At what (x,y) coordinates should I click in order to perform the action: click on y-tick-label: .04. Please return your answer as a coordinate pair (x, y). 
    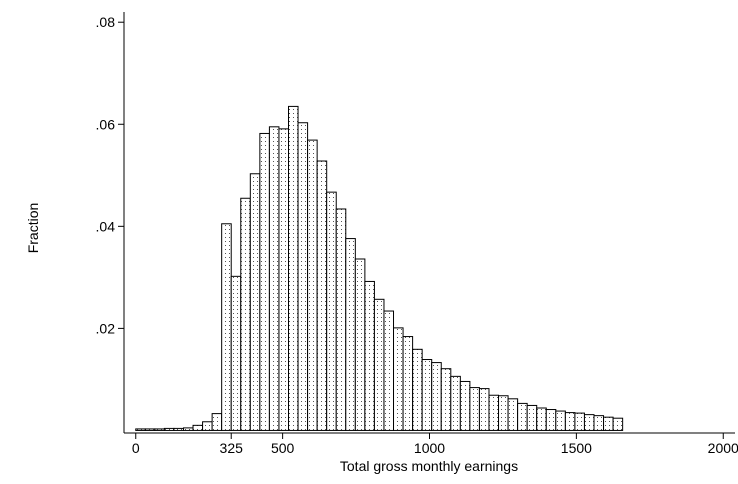
    Looking at the image, I should click on (106, 226).